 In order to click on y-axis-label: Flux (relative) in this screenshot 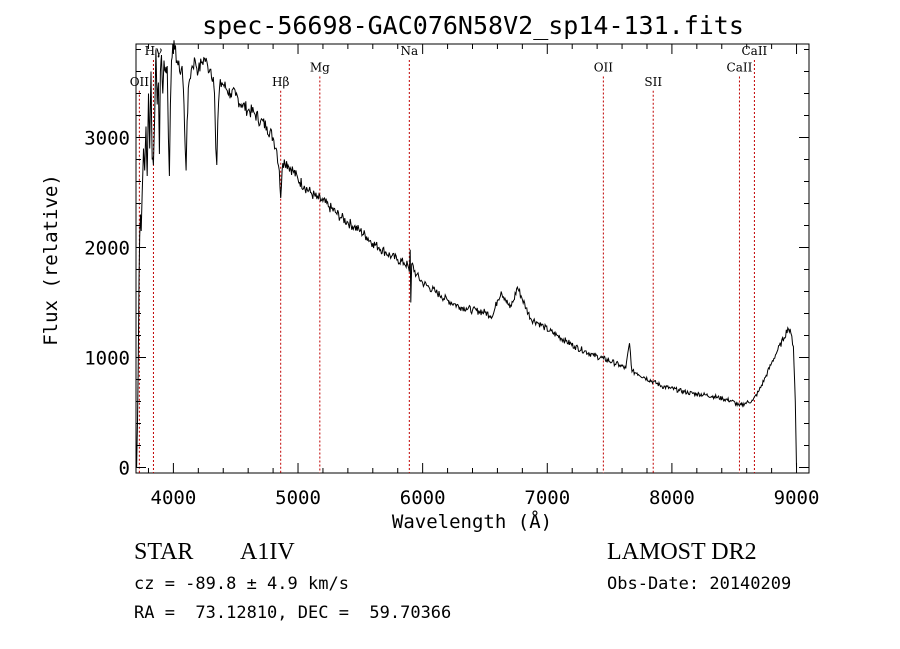, I will do `click(51, 260)`.